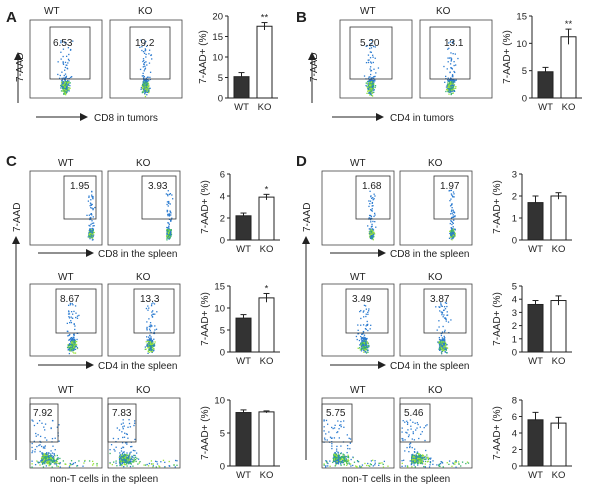 The height and width of the screenshot is (485, 600). What do you see at coordinates (222, 219) in the screenshot?
I see `y-tick-label: 2` at bounding box center [222, 219].